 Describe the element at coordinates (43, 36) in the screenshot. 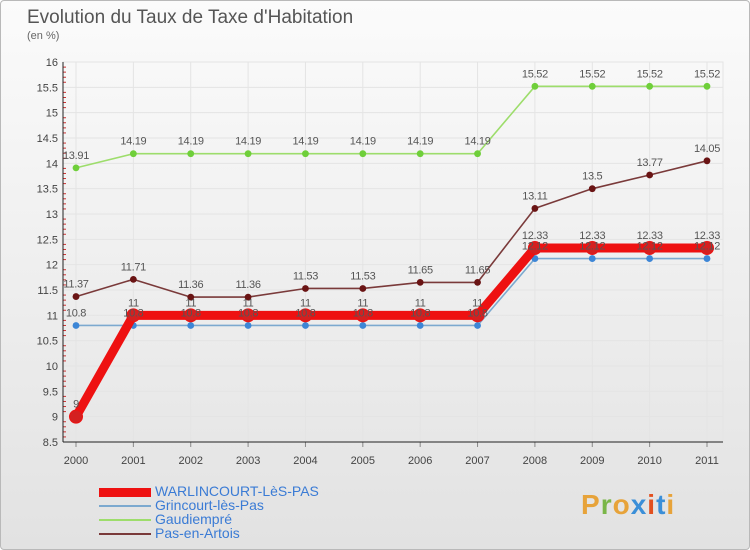

I see `y-axis-unit: (en %)` at that location.